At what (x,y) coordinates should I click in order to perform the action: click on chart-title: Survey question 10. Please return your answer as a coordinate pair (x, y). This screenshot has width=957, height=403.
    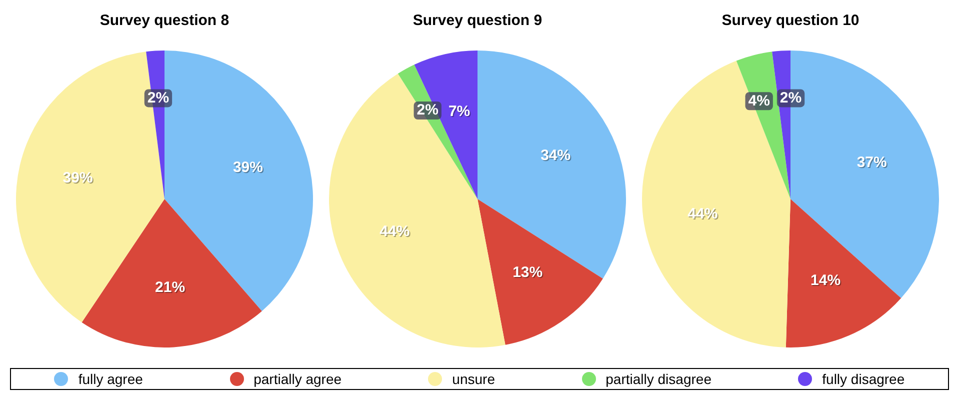
    Looking at the image, I should click on (791, 21).